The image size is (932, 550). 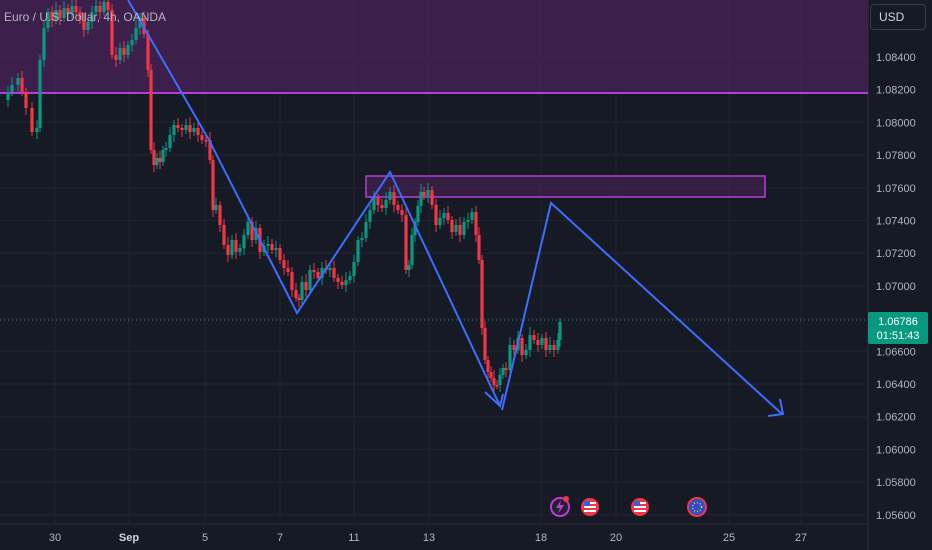 I want to click on currency-selector: USD, so click(x=898, y=17).